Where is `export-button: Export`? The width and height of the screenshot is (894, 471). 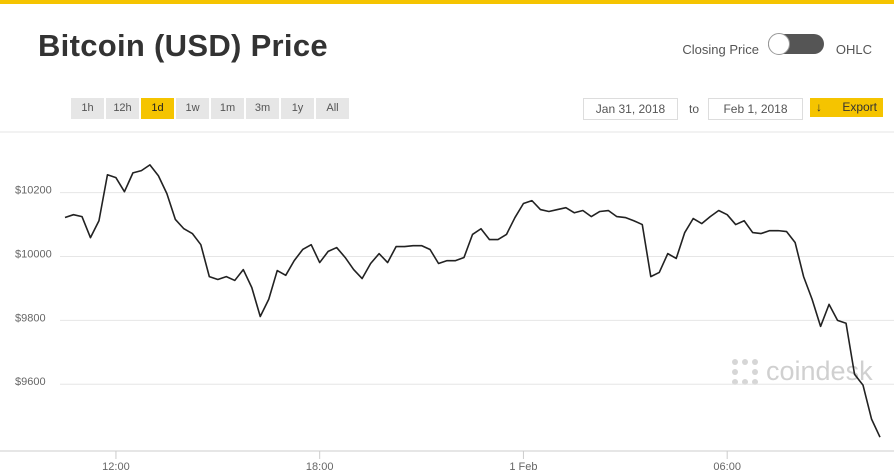
export-button: Export is located at coordinates (846, 107).